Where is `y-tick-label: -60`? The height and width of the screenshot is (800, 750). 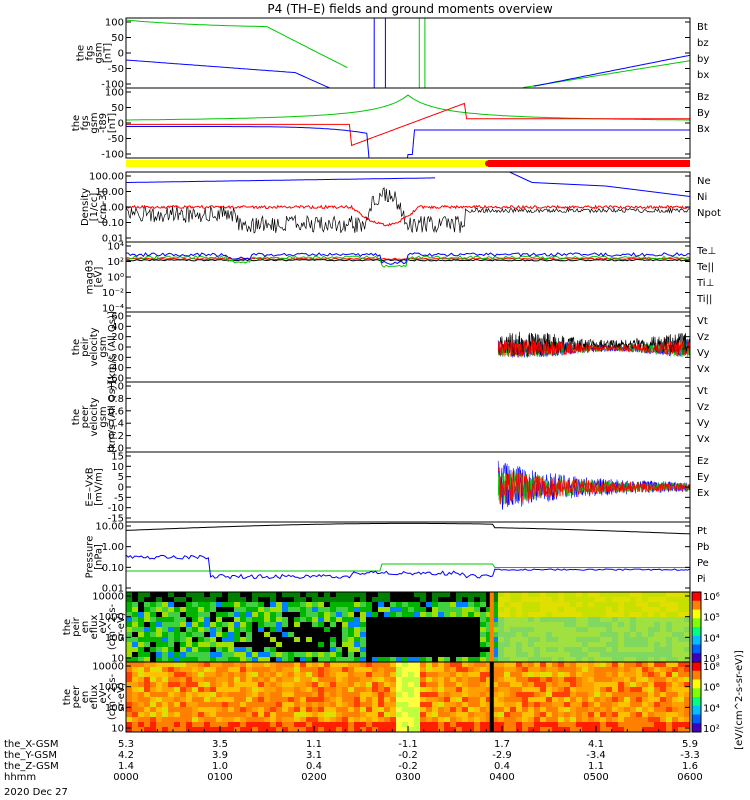 y-tick-label: -60 is located at coordinates (116, 379).